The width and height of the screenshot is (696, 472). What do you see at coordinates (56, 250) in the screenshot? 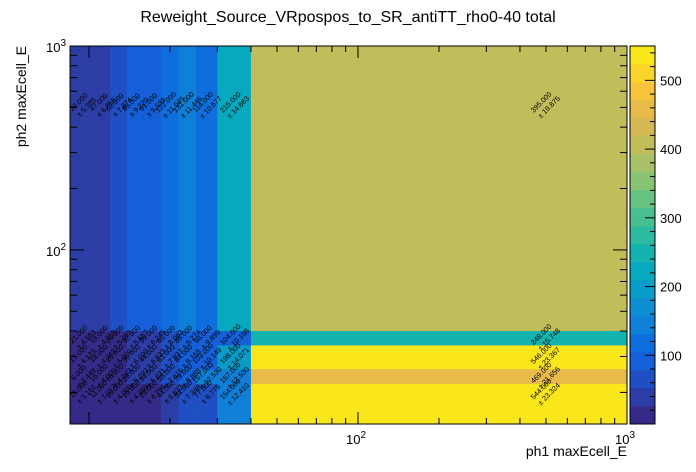
I see `y-tick-label: 10²` at bounding box center [56, 250].